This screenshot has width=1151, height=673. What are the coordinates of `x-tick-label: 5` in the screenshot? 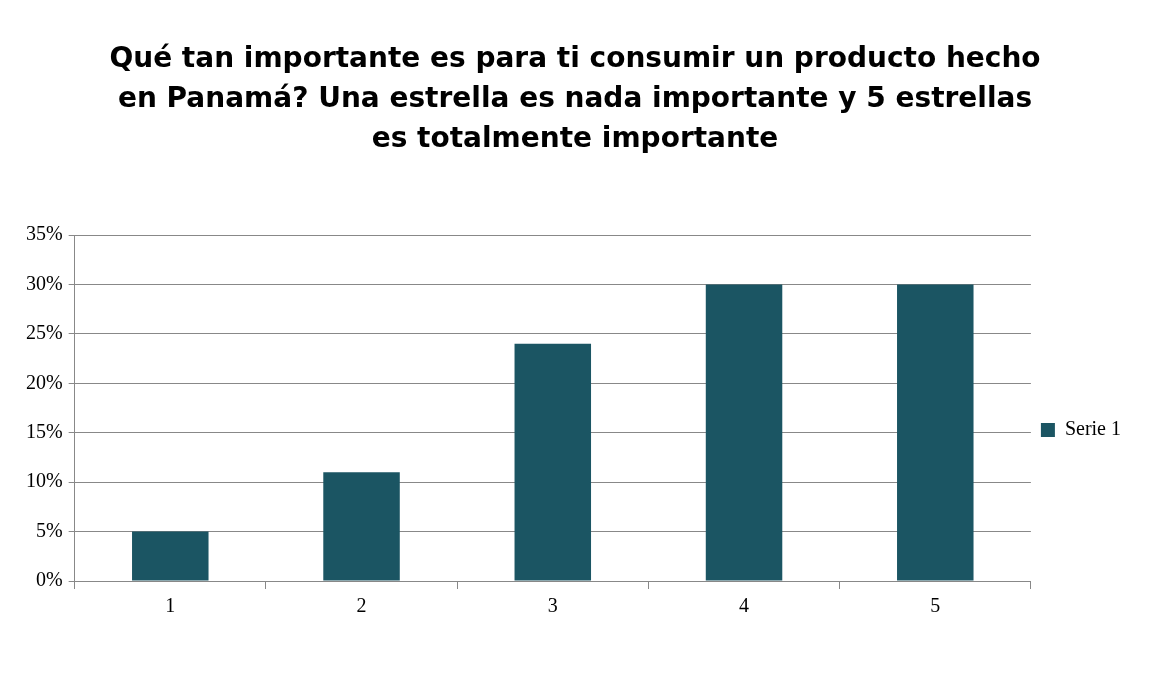 It's located at (935, 605).